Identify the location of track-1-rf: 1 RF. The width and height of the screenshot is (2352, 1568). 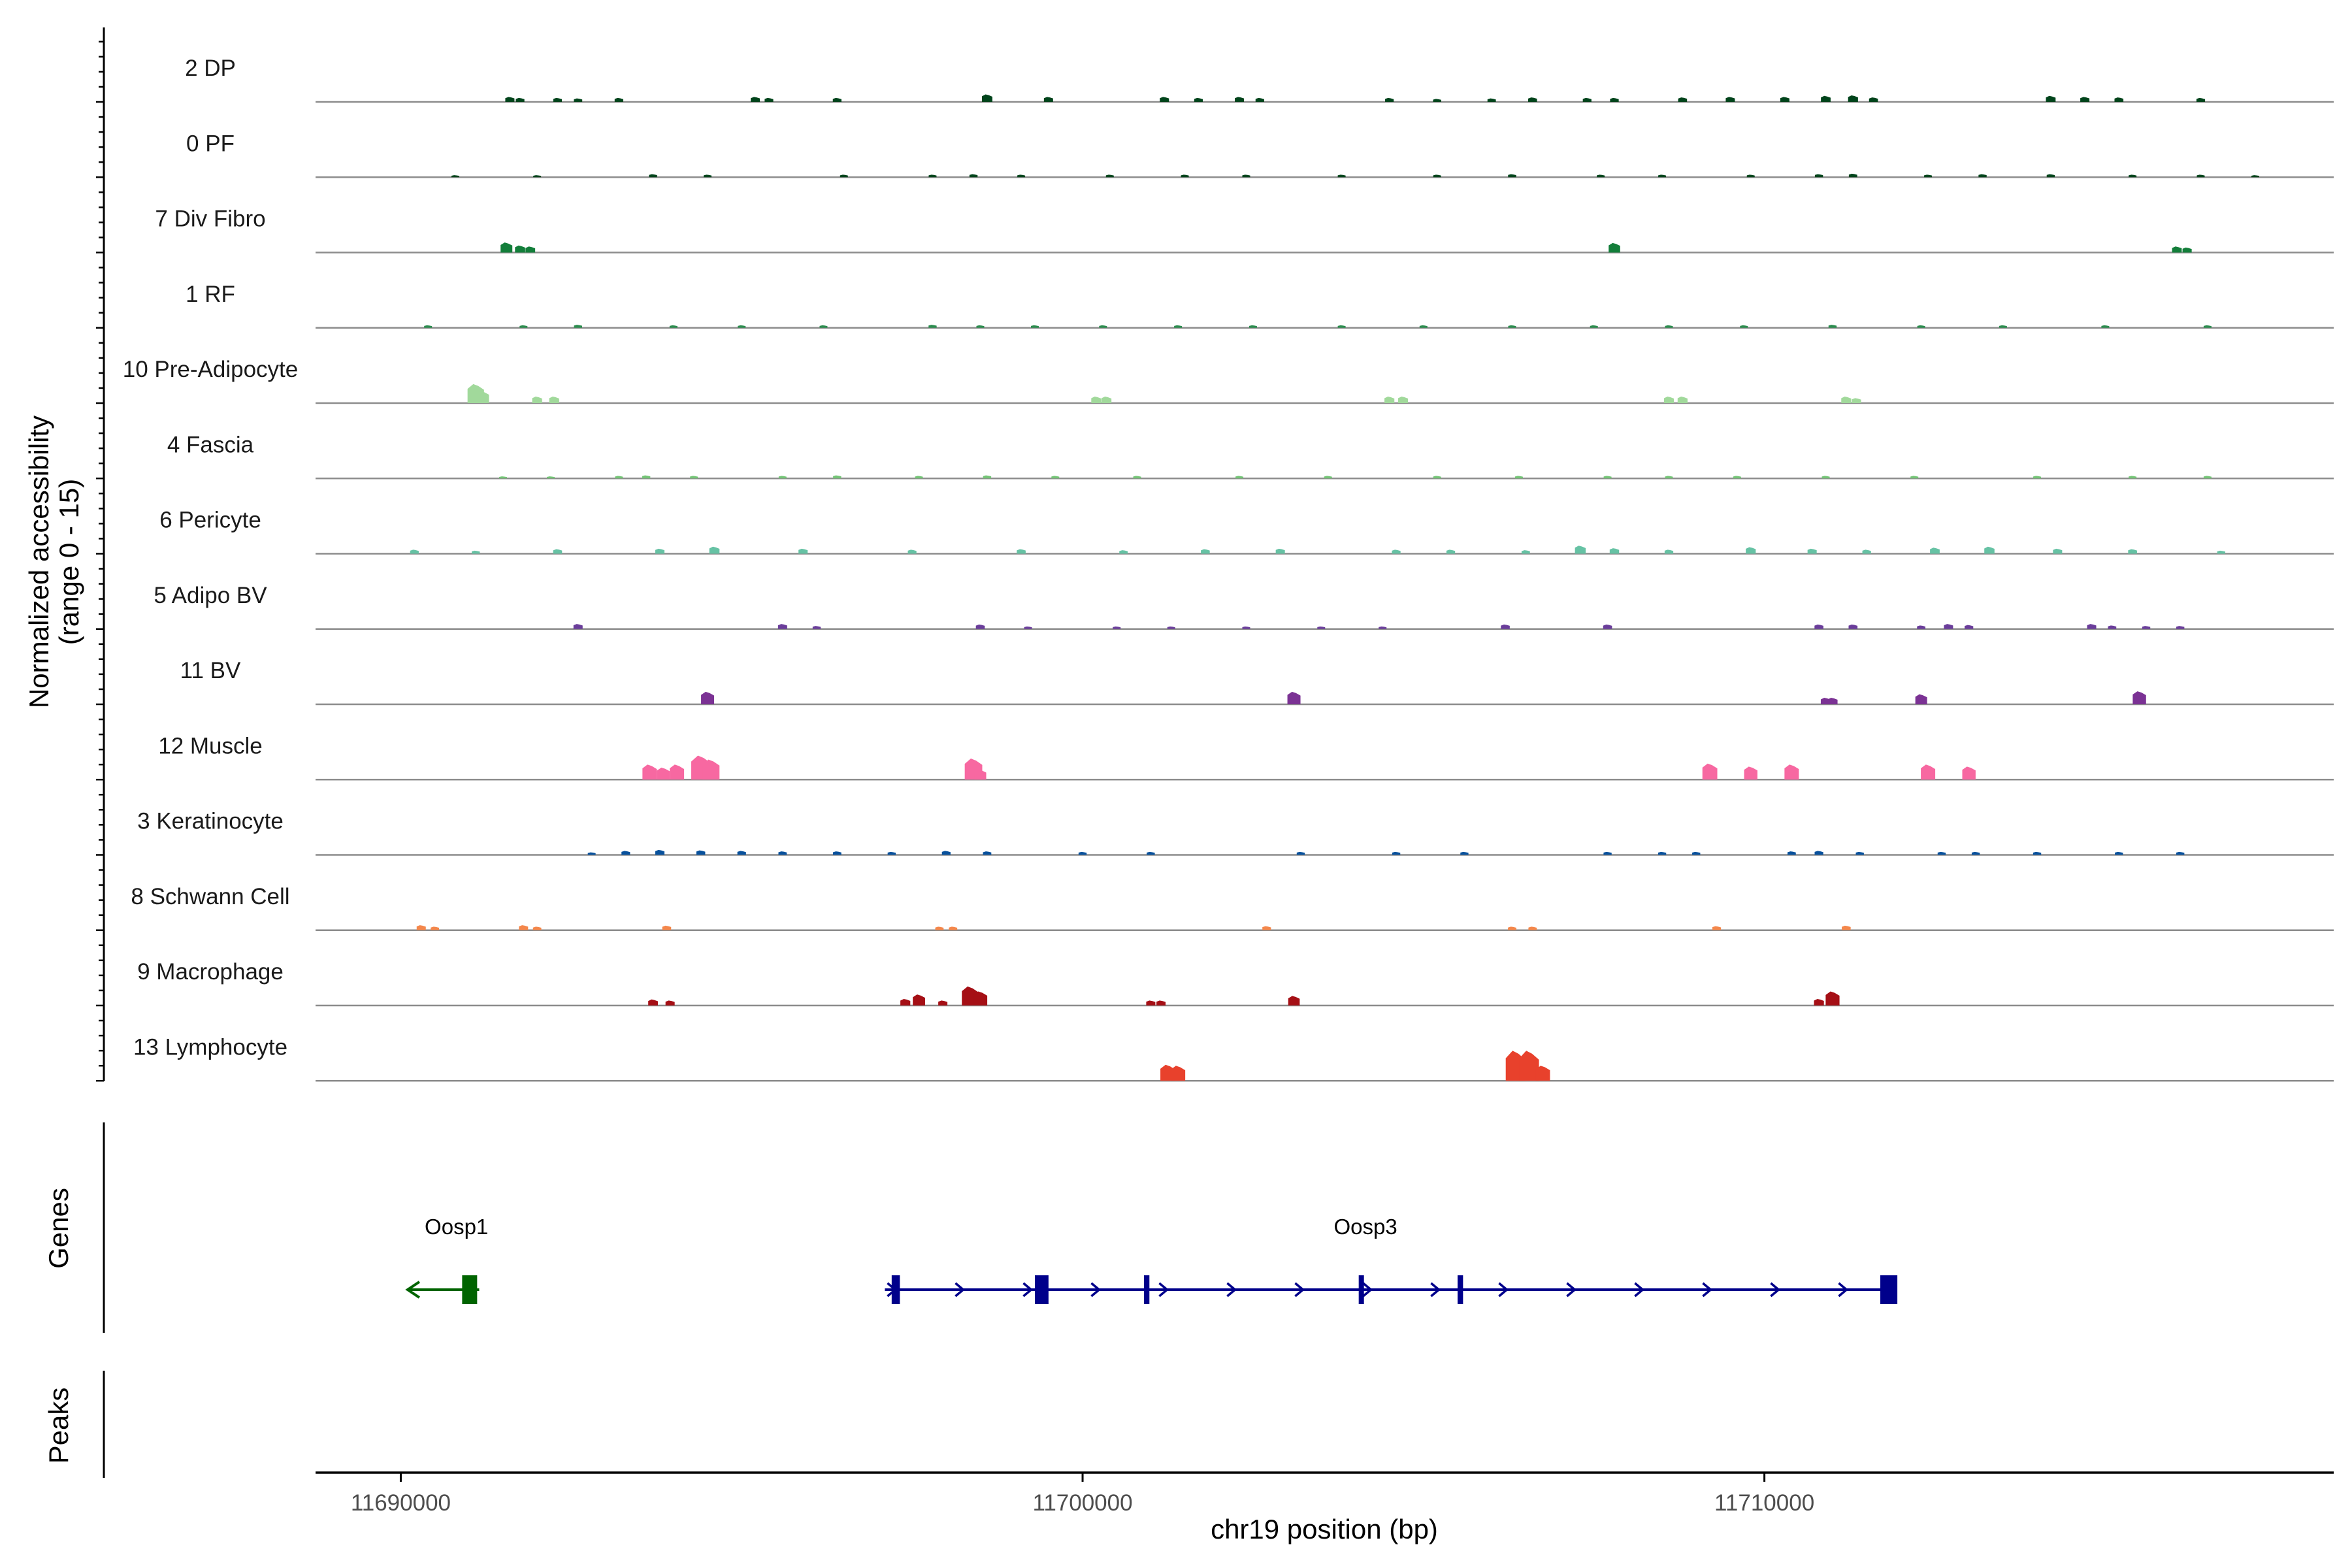
(1260, 305).